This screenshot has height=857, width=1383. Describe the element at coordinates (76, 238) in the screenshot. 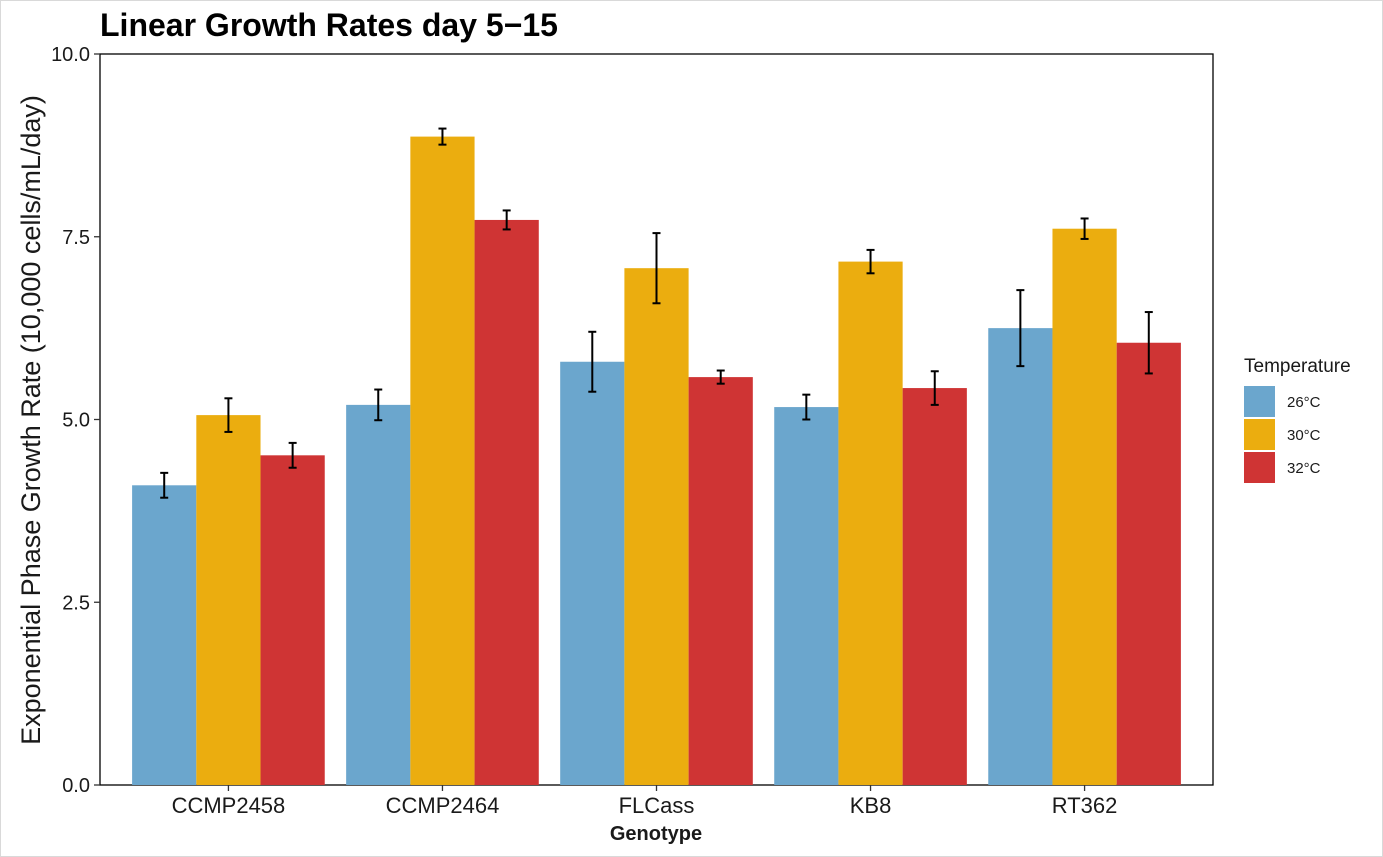

I see `y-tick-label: 7.5` at that location.